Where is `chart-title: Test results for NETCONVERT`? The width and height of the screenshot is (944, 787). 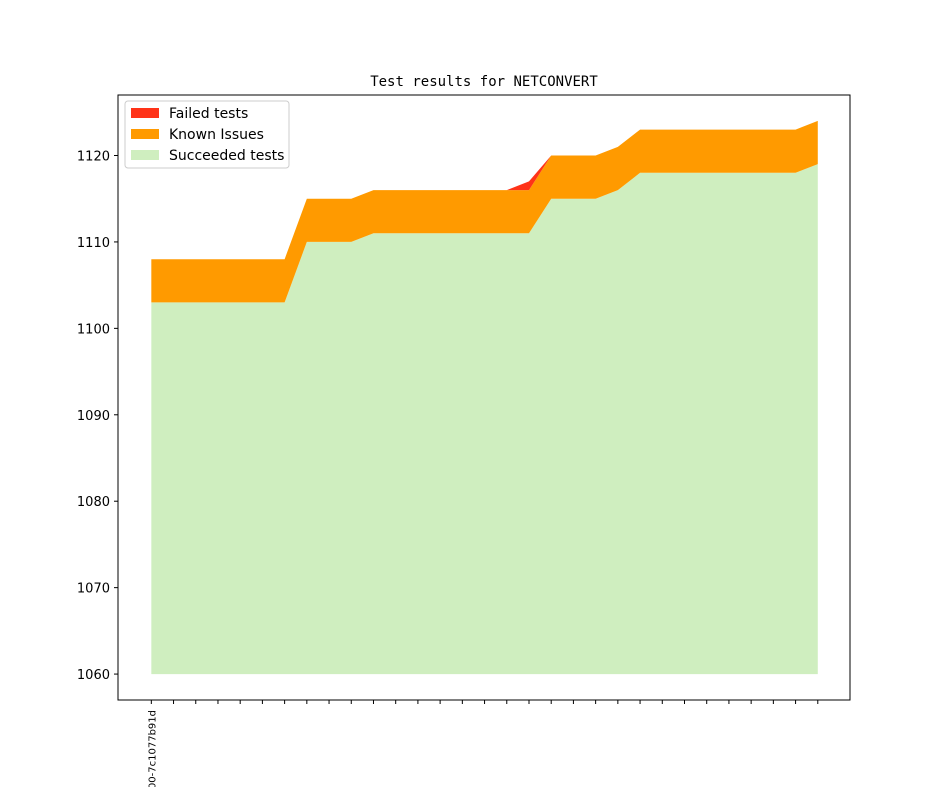 chart-title: Test results for NETCONVERT is located at coordinates (484, 82).